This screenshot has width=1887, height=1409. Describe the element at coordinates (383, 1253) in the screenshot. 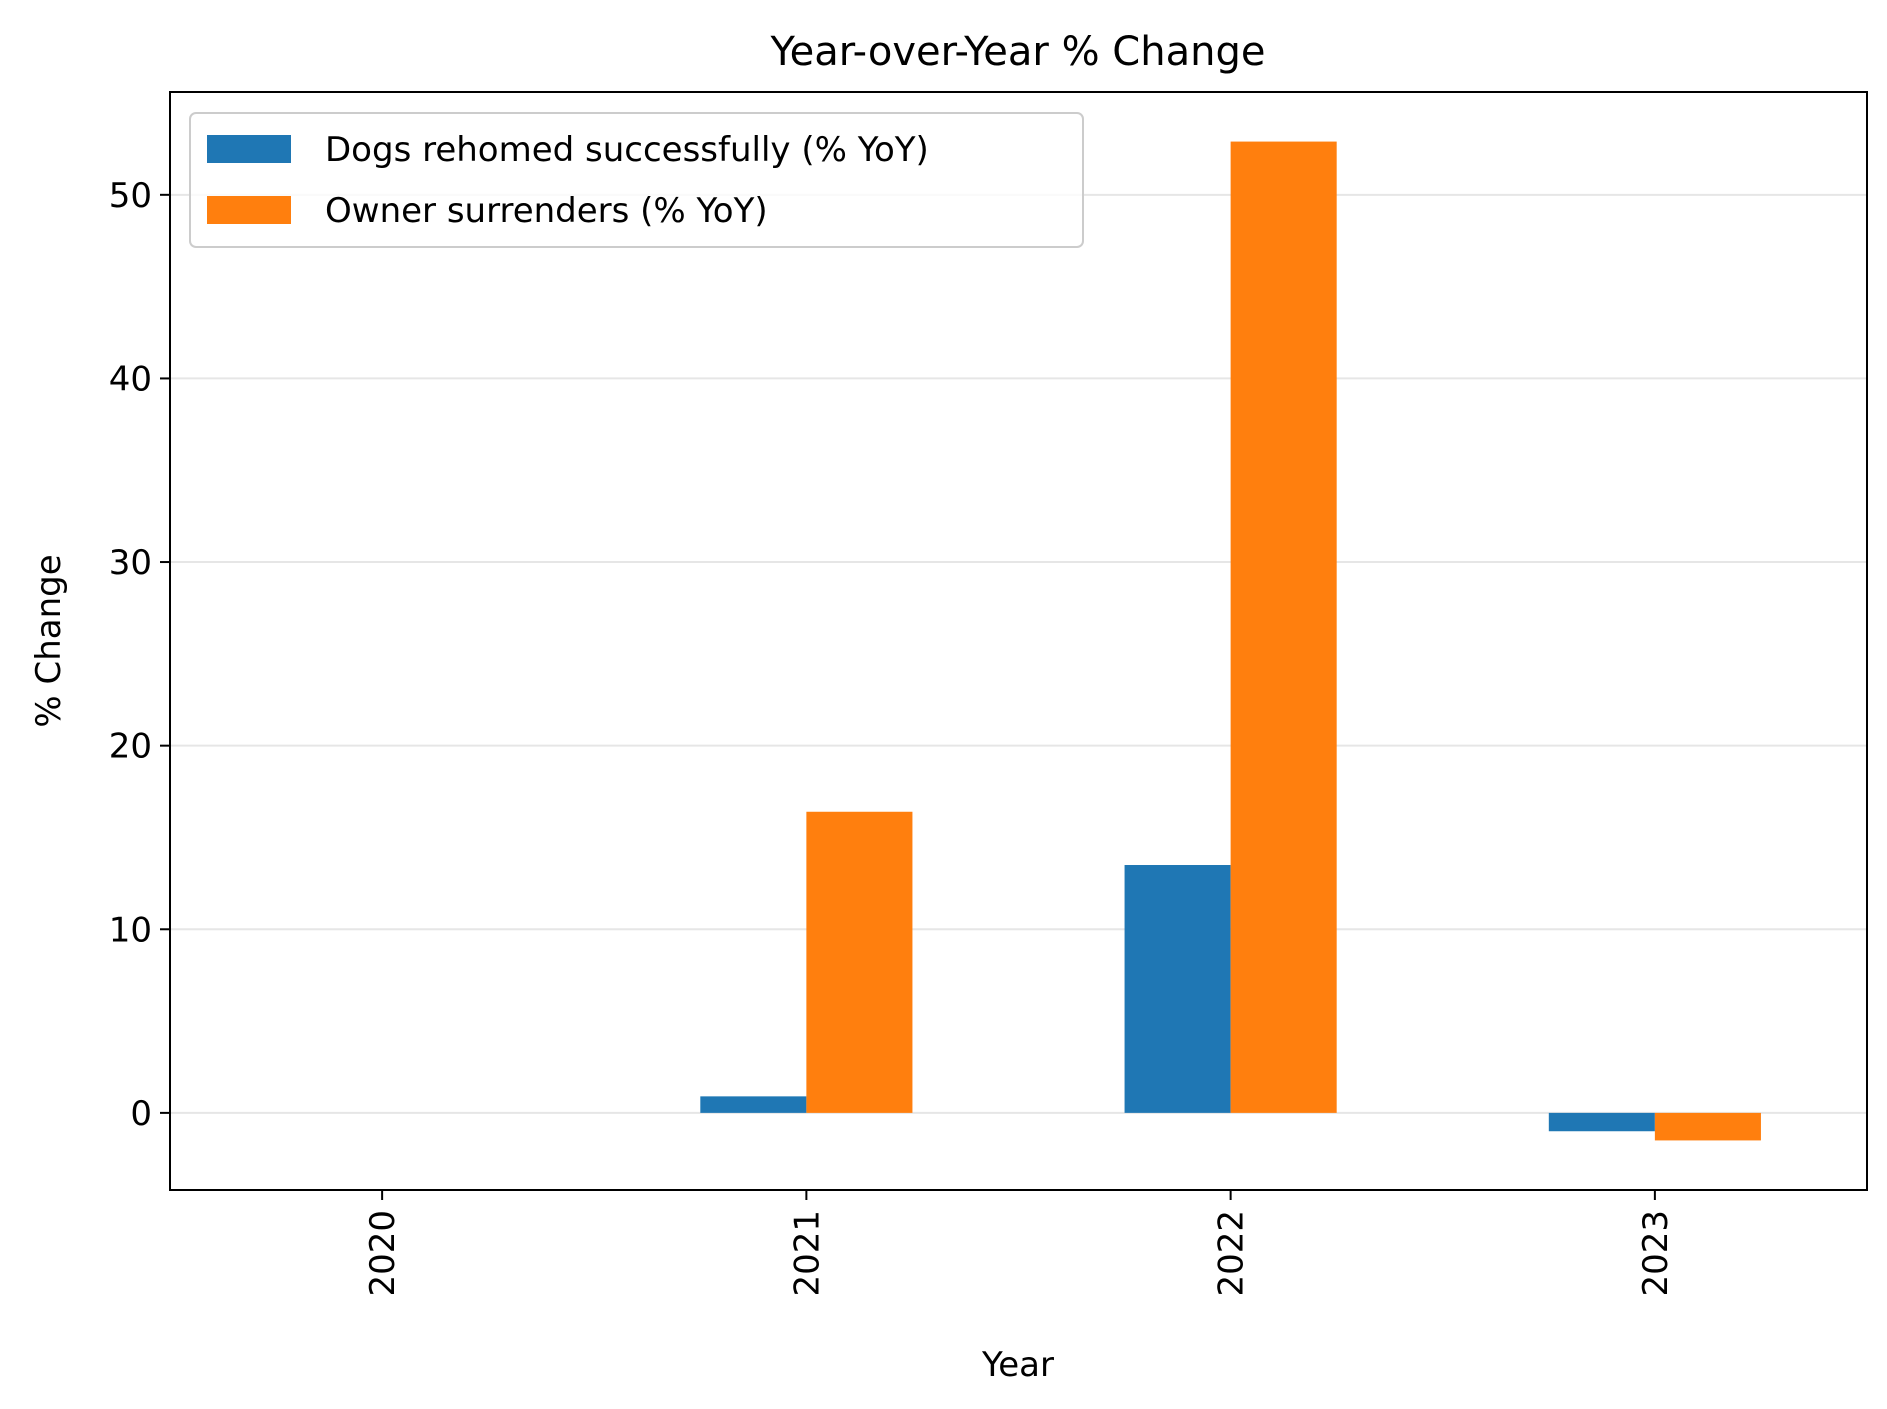

I see `x-tick-label-2020: 2020` at that location.